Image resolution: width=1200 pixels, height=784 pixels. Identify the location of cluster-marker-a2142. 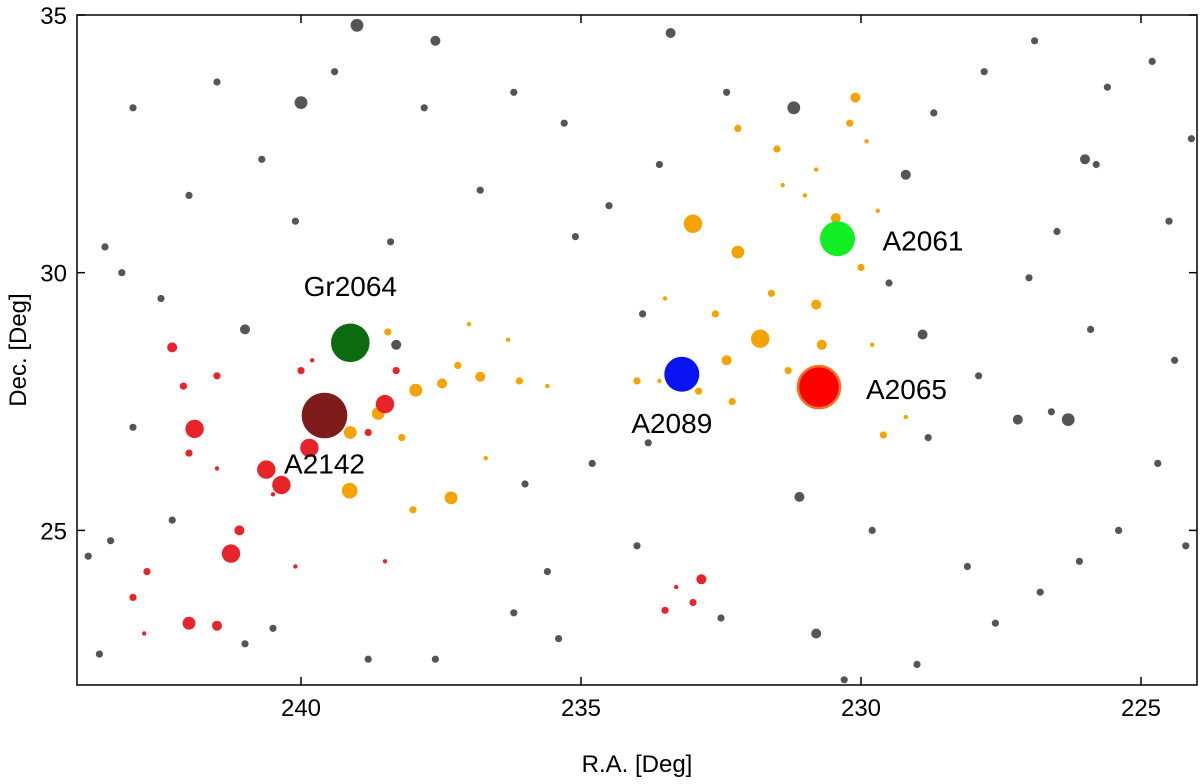
(324, 415).